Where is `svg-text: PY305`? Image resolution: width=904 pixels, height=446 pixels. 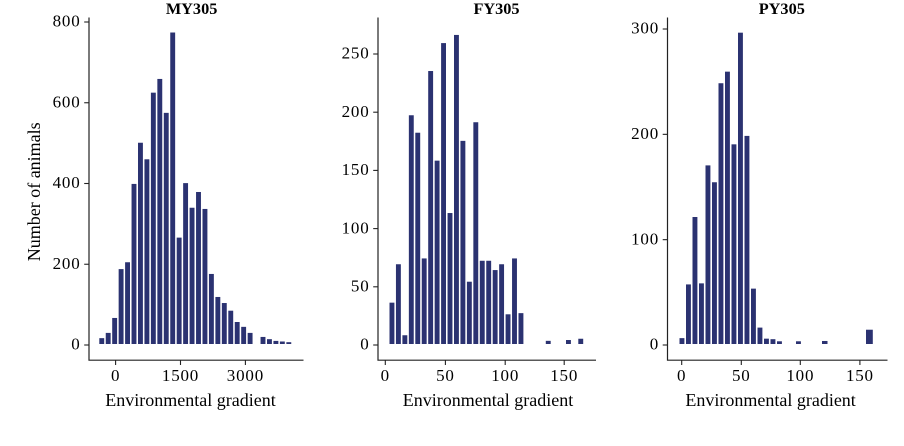
svg-text: PY305 is located at coordinates (782, 9).